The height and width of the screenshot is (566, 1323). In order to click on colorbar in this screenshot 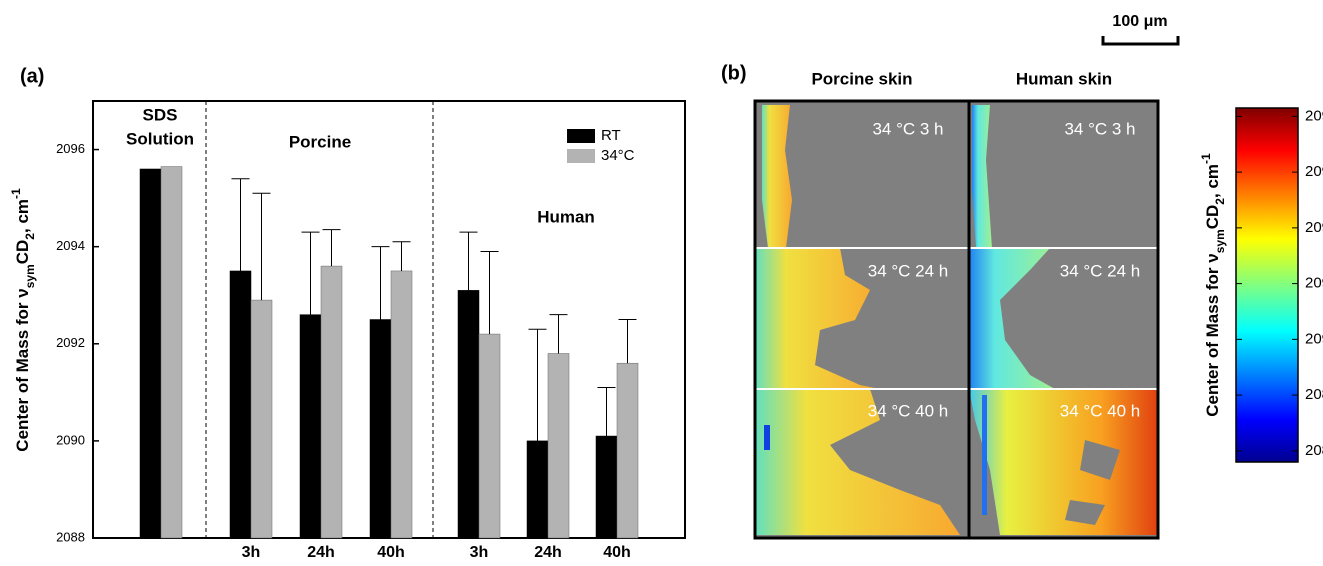, I will do `click(1267, 285)`.